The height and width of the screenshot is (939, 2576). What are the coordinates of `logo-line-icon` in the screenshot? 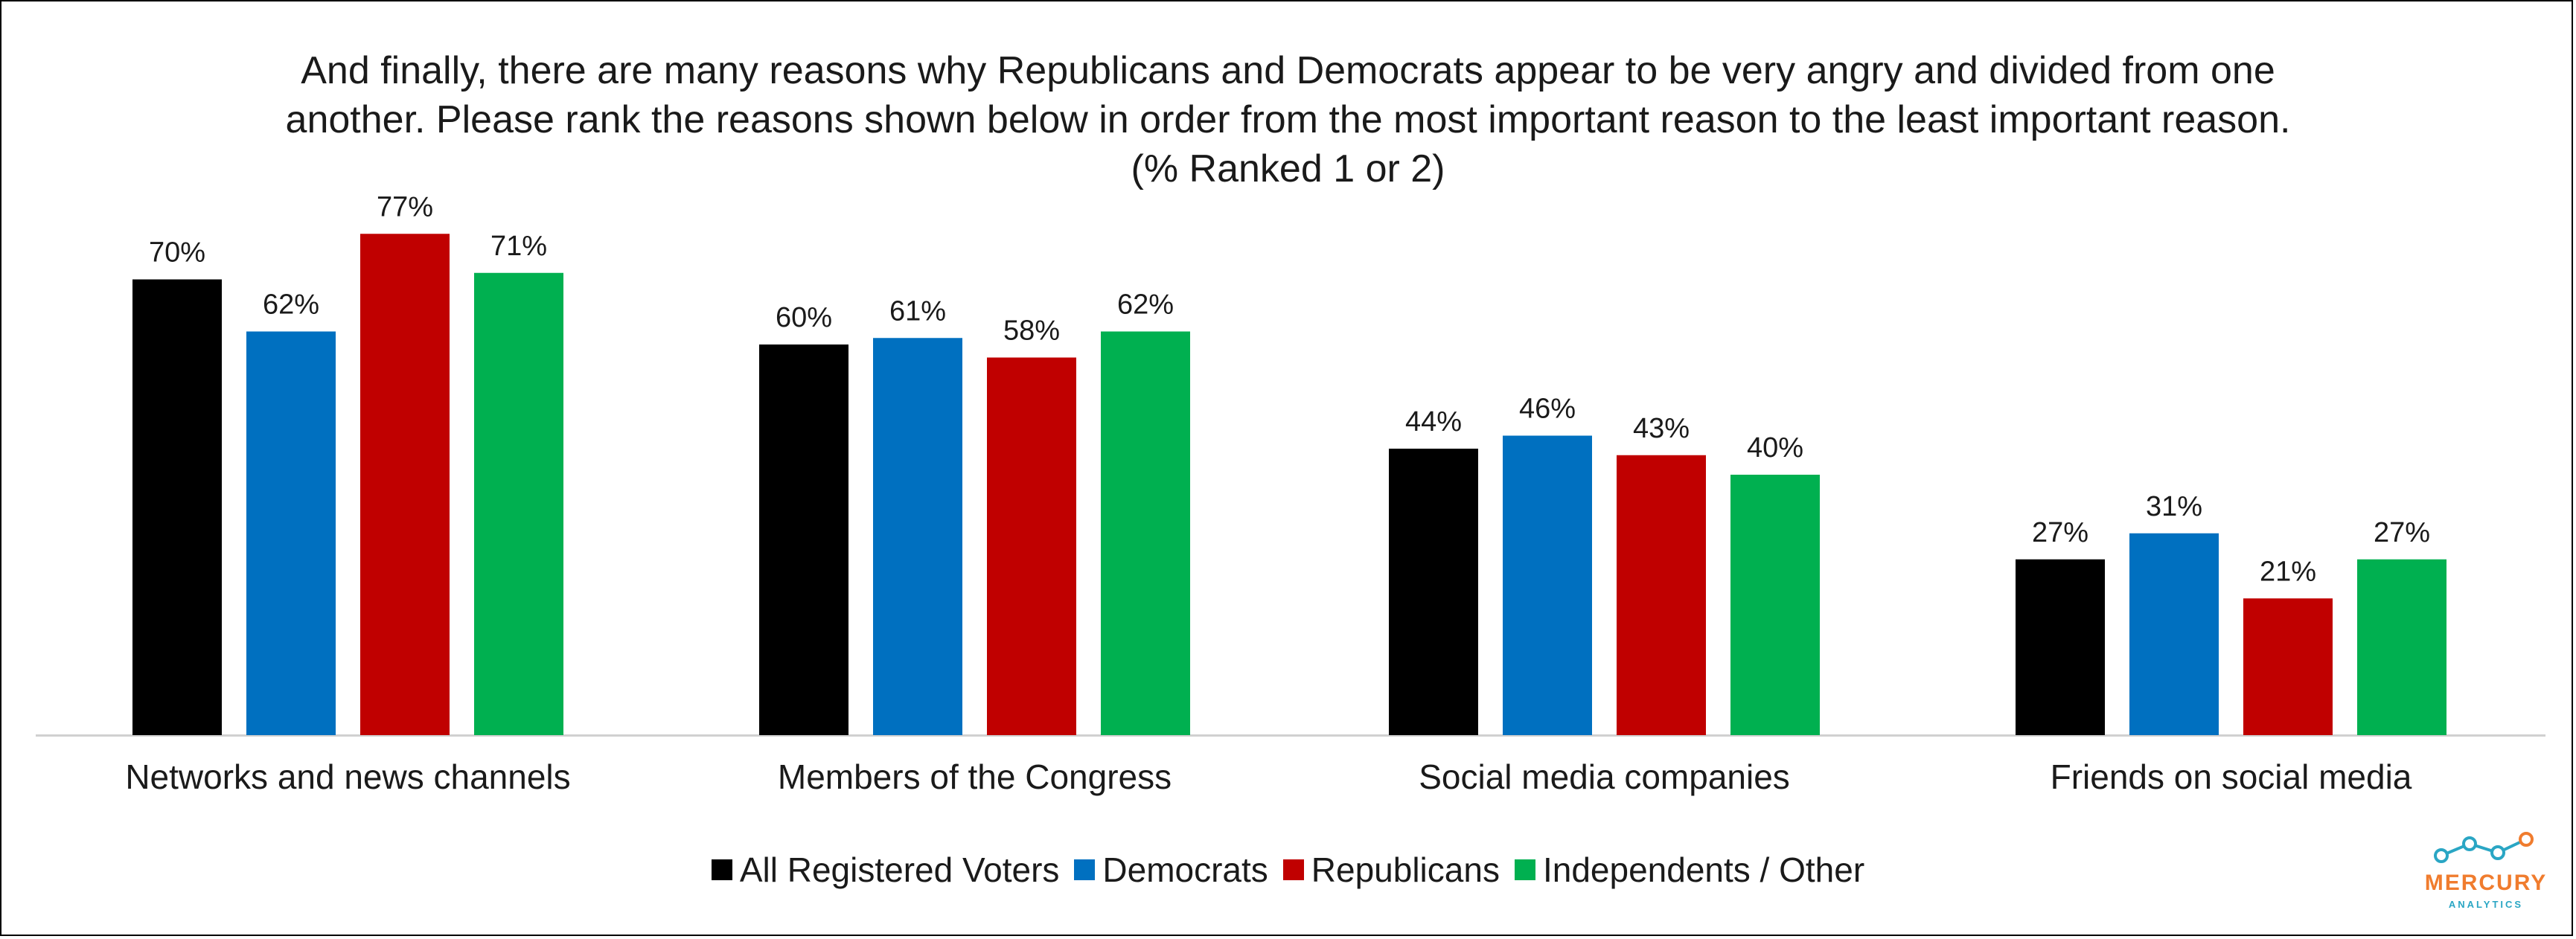 It's located at (2484, 847).